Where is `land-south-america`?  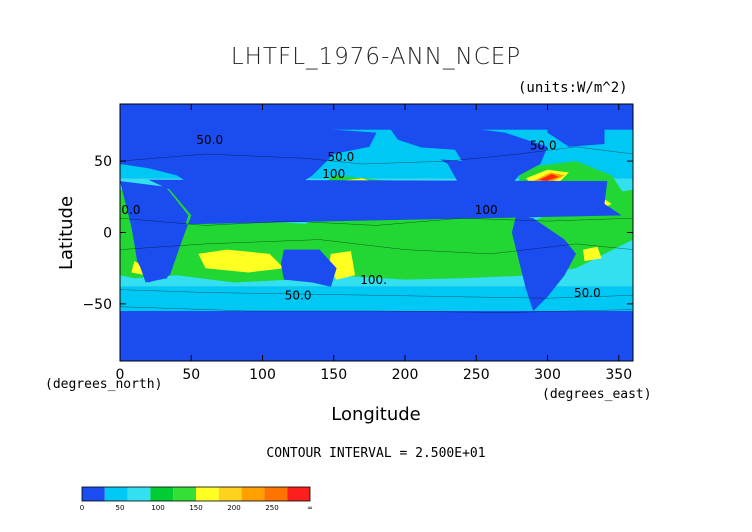
land-south-america is located at coordinates (543, 263).